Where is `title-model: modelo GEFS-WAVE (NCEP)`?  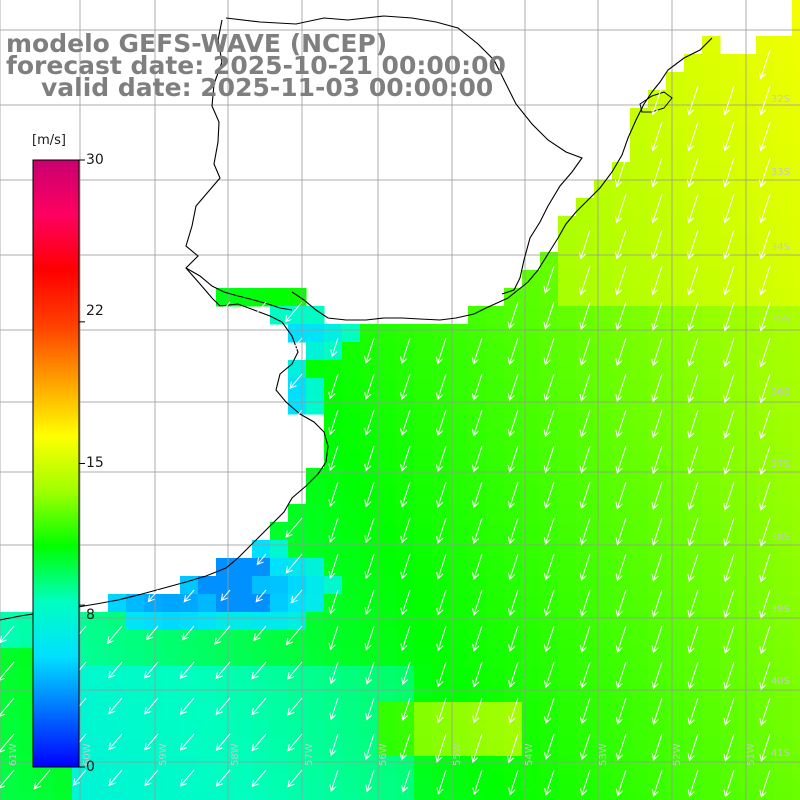 title-model: modelo GEFS-WAVE (NCEP) is located at coordinates (197, 43).